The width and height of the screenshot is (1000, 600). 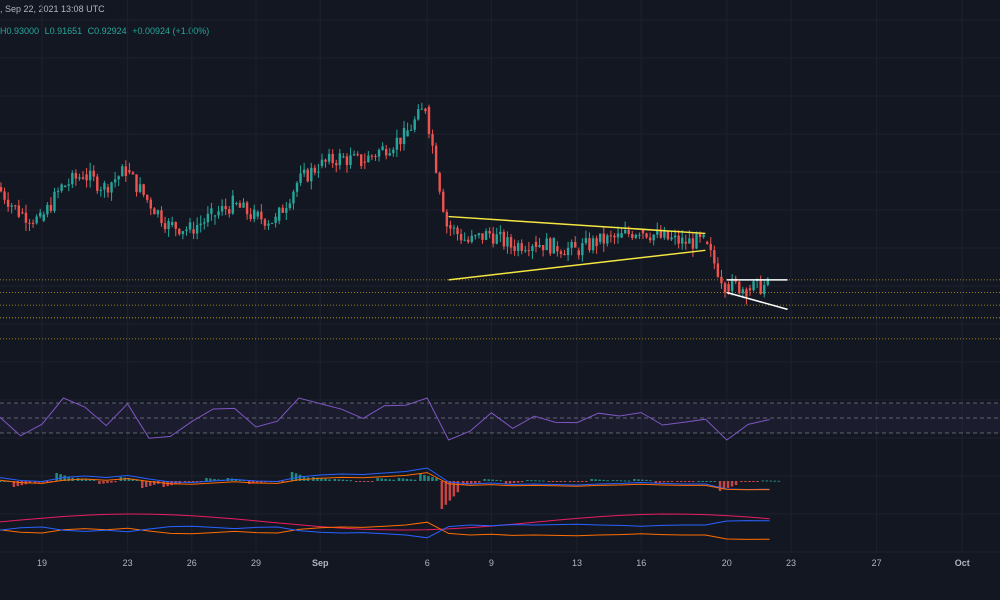 What do you see at coordinates (962, 563) in the screenshot?
I see `x-tick-label: Oct` at bounding box center [962, 563].